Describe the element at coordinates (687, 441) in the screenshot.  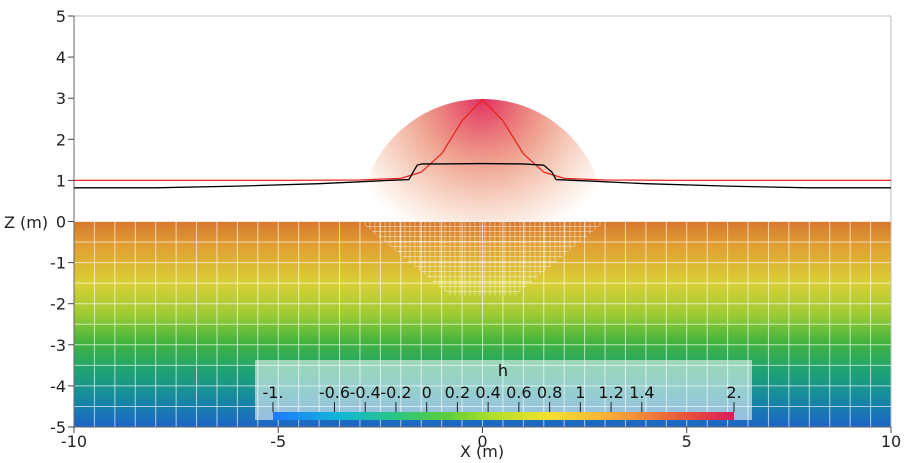
I see `x-tick-label: 5` at that location.